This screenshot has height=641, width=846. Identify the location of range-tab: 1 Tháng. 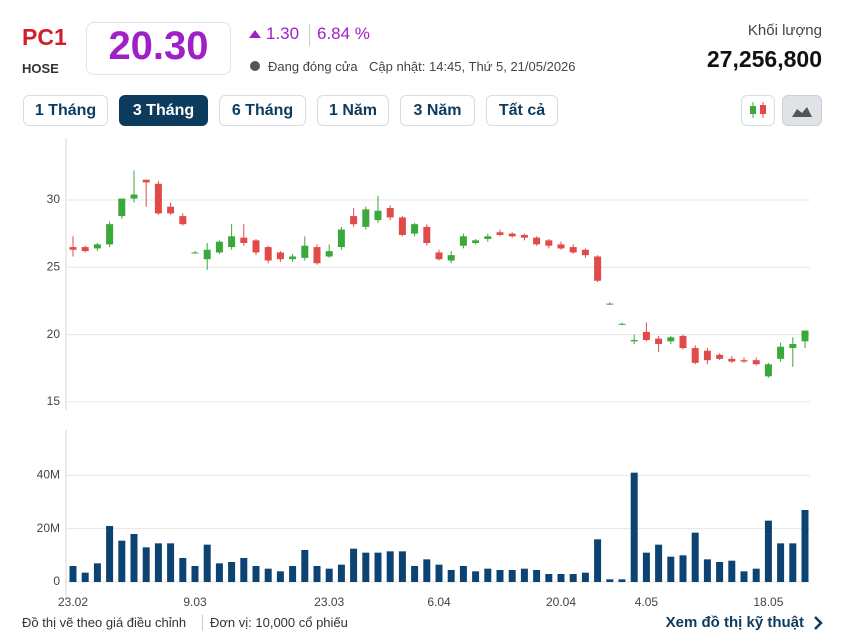
(65, 110).